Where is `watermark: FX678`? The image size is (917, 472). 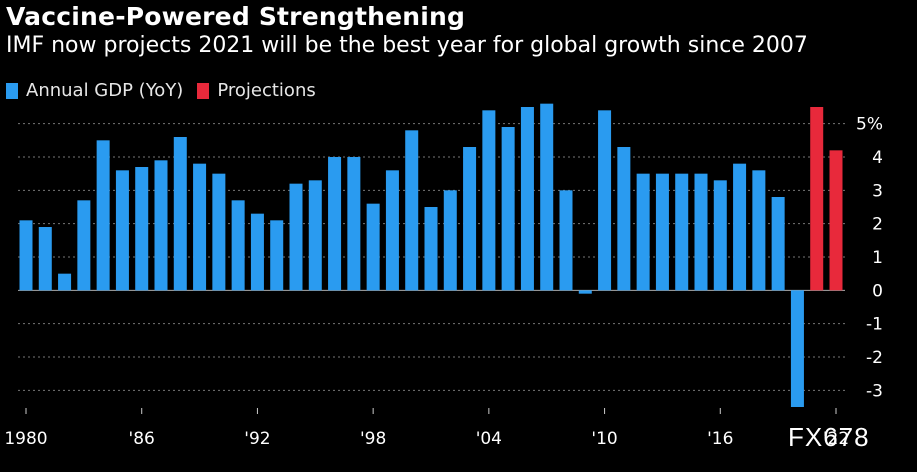 watermark: FX678 is located at coordinates (829, 437).